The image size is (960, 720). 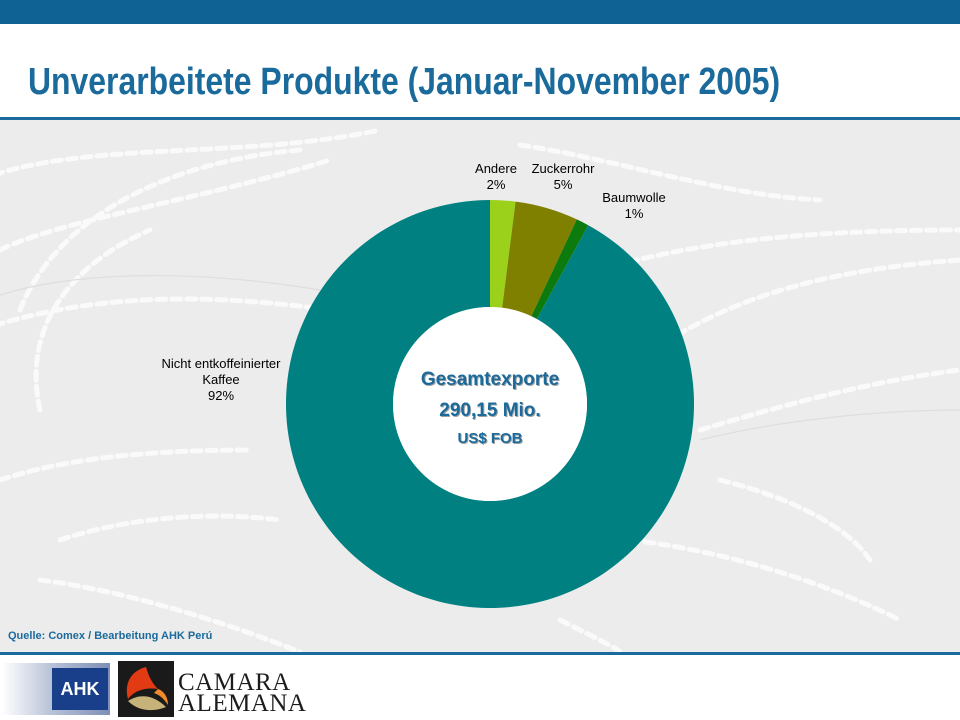 I want to click on center-amount: 290,15 Mio., so click(x=490, y=410).